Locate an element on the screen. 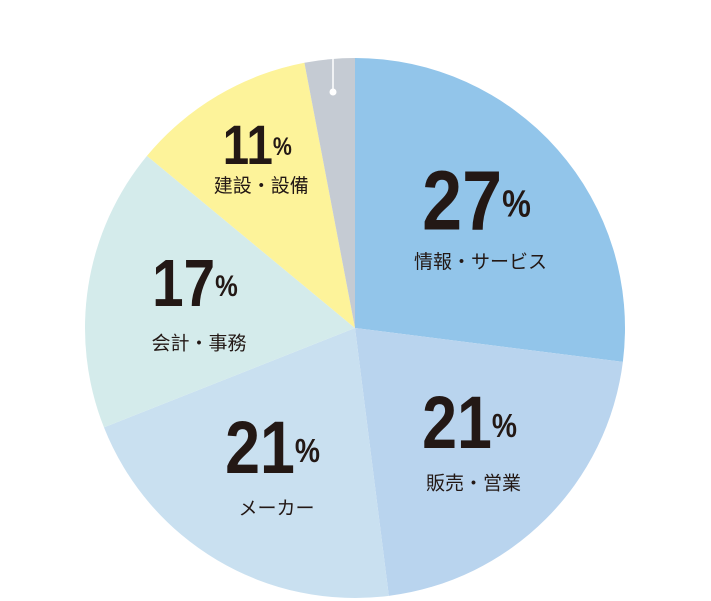 This screenshot has width=711, height=601. value-label: 17% is located at coordinates (195, 284).